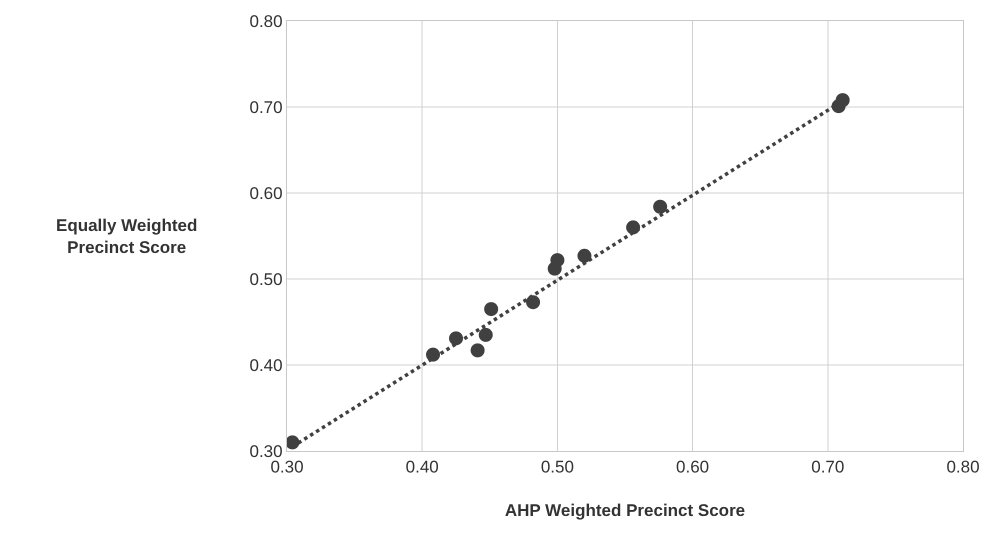 The width and height of the screenshot is (992, 545). What do you see at coordinates (266, 21) in the screenshot?
I see `y-tick-label: 0.80` at bounding box center [266, 21].